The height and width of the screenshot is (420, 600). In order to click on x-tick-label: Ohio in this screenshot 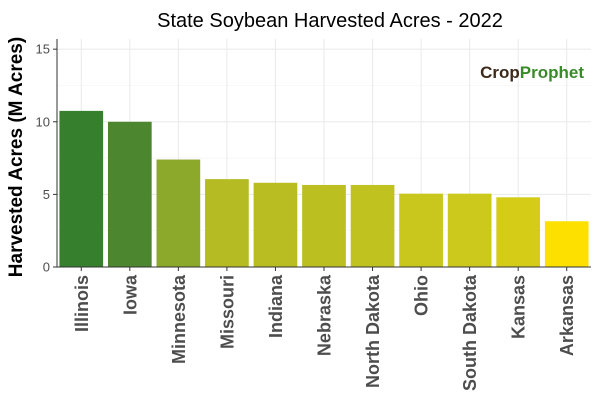, I will do `click(422, 295)`.